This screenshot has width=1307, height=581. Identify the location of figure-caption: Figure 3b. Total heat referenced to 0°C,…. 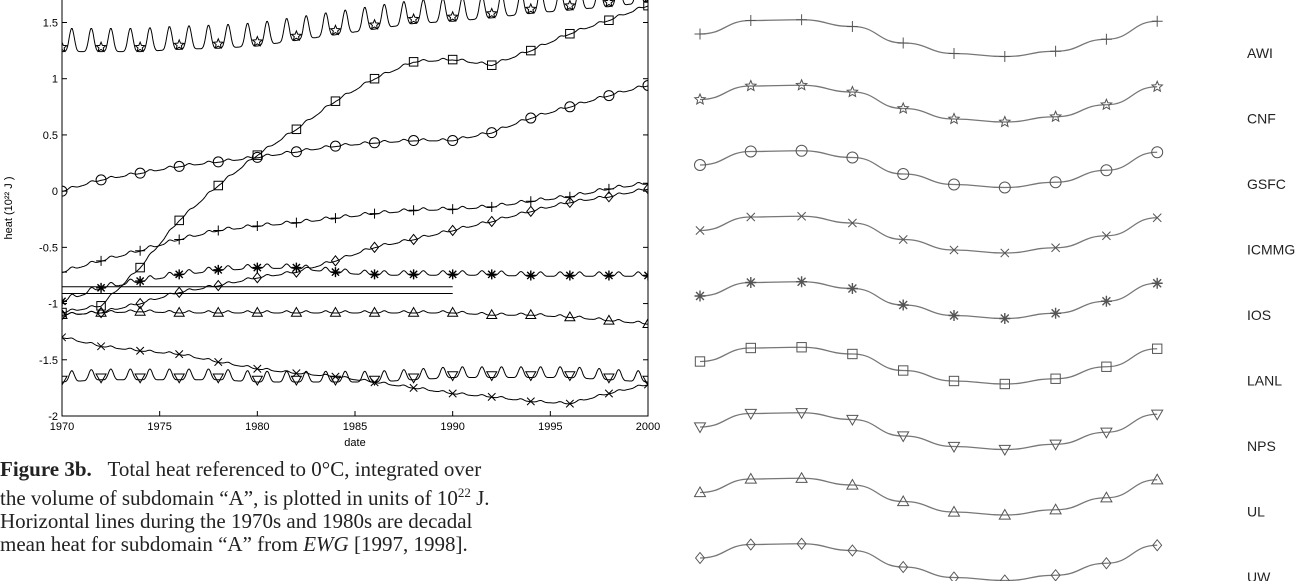
(325, 507).